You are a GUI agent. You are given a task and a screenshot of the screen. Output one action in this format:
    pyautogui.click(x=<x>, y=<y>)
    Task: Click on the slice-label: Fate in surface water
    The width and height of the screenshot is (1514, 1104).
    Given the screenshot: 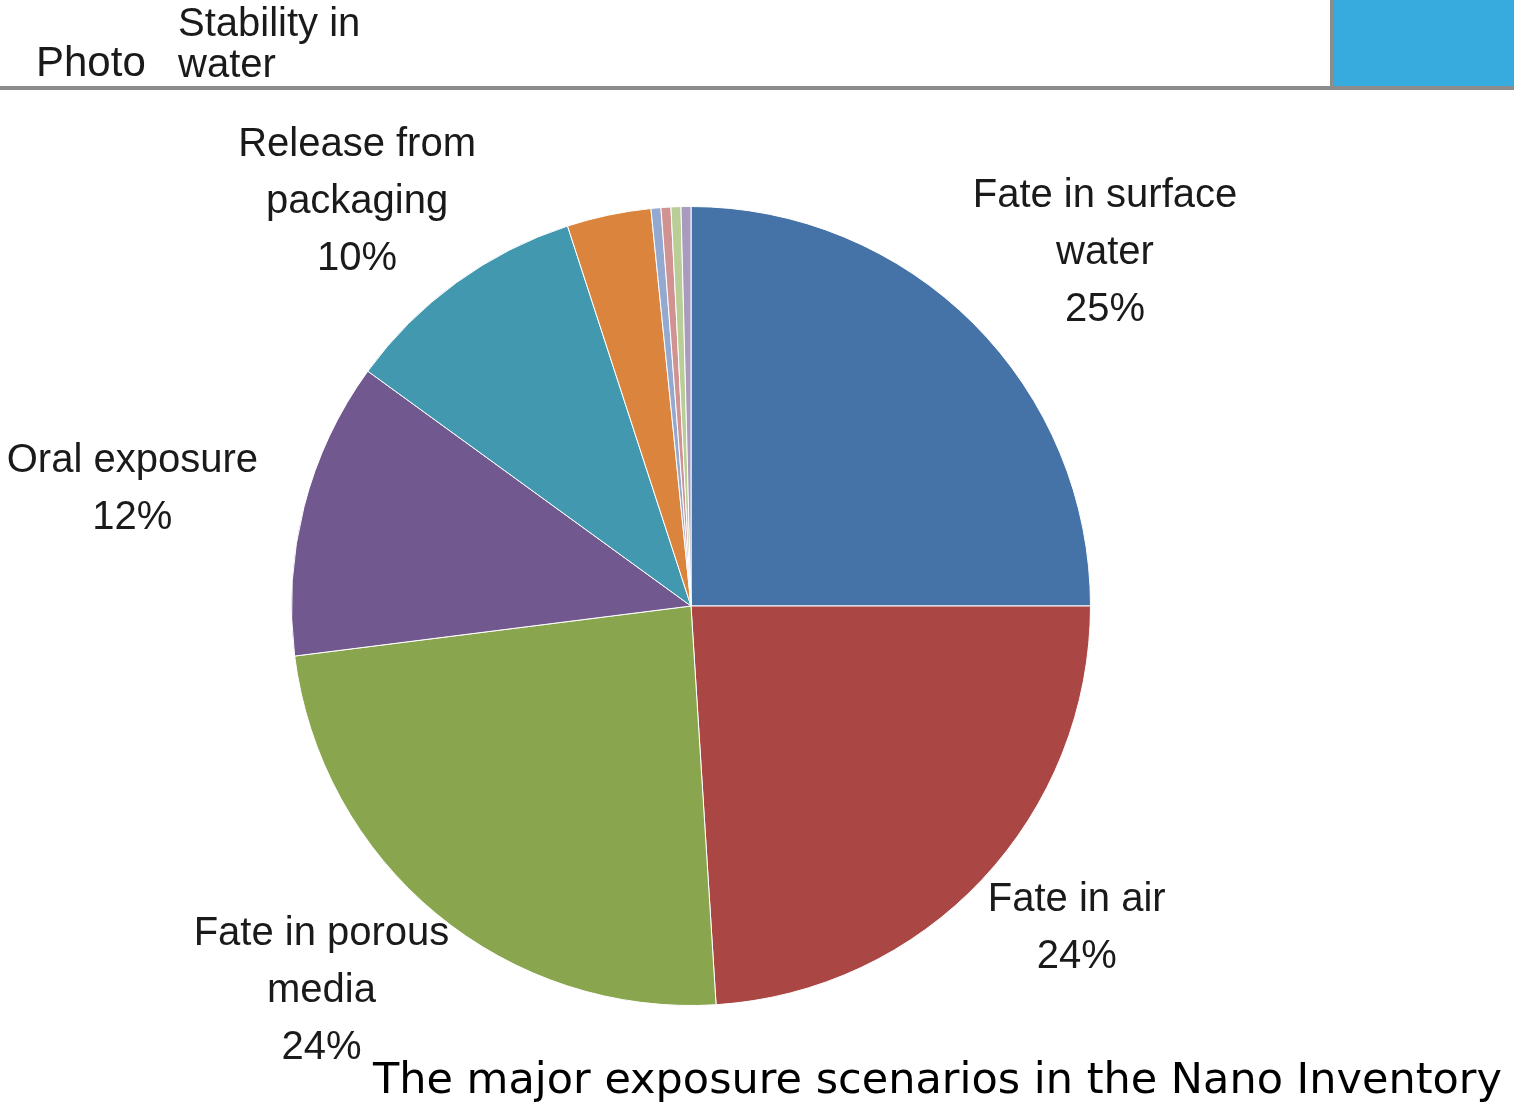 What is the action you would take?
    pyautogui.click(x=1105, y=222)
    